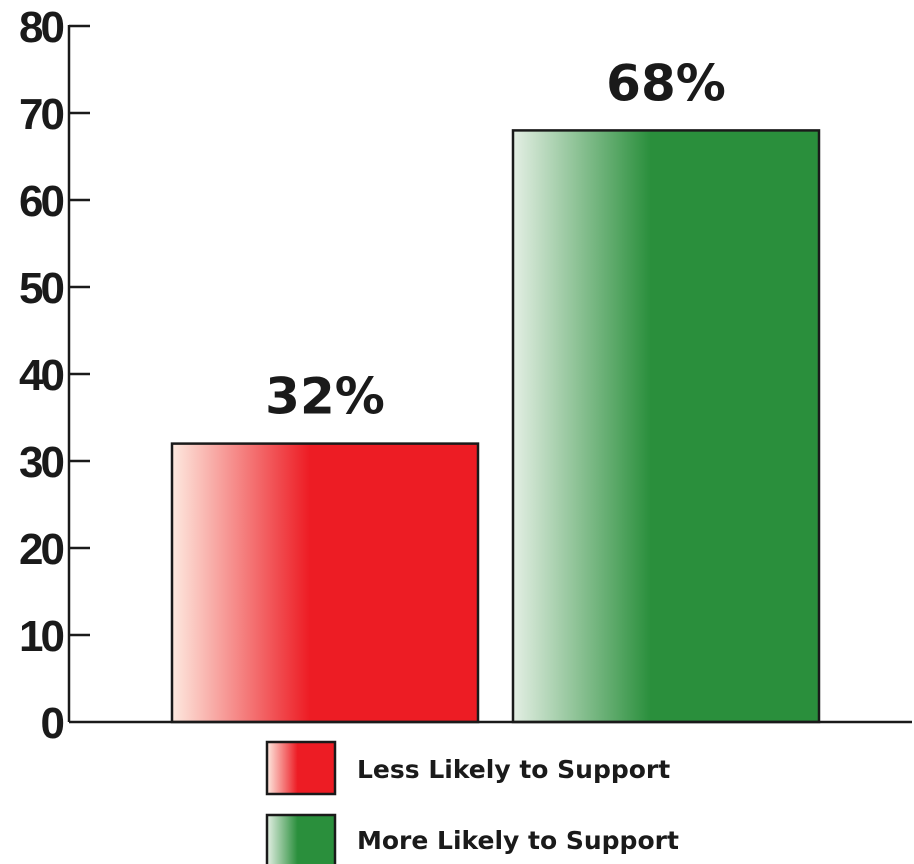  I want to click on data-label-bar-2: 68%, so click(666, 83).